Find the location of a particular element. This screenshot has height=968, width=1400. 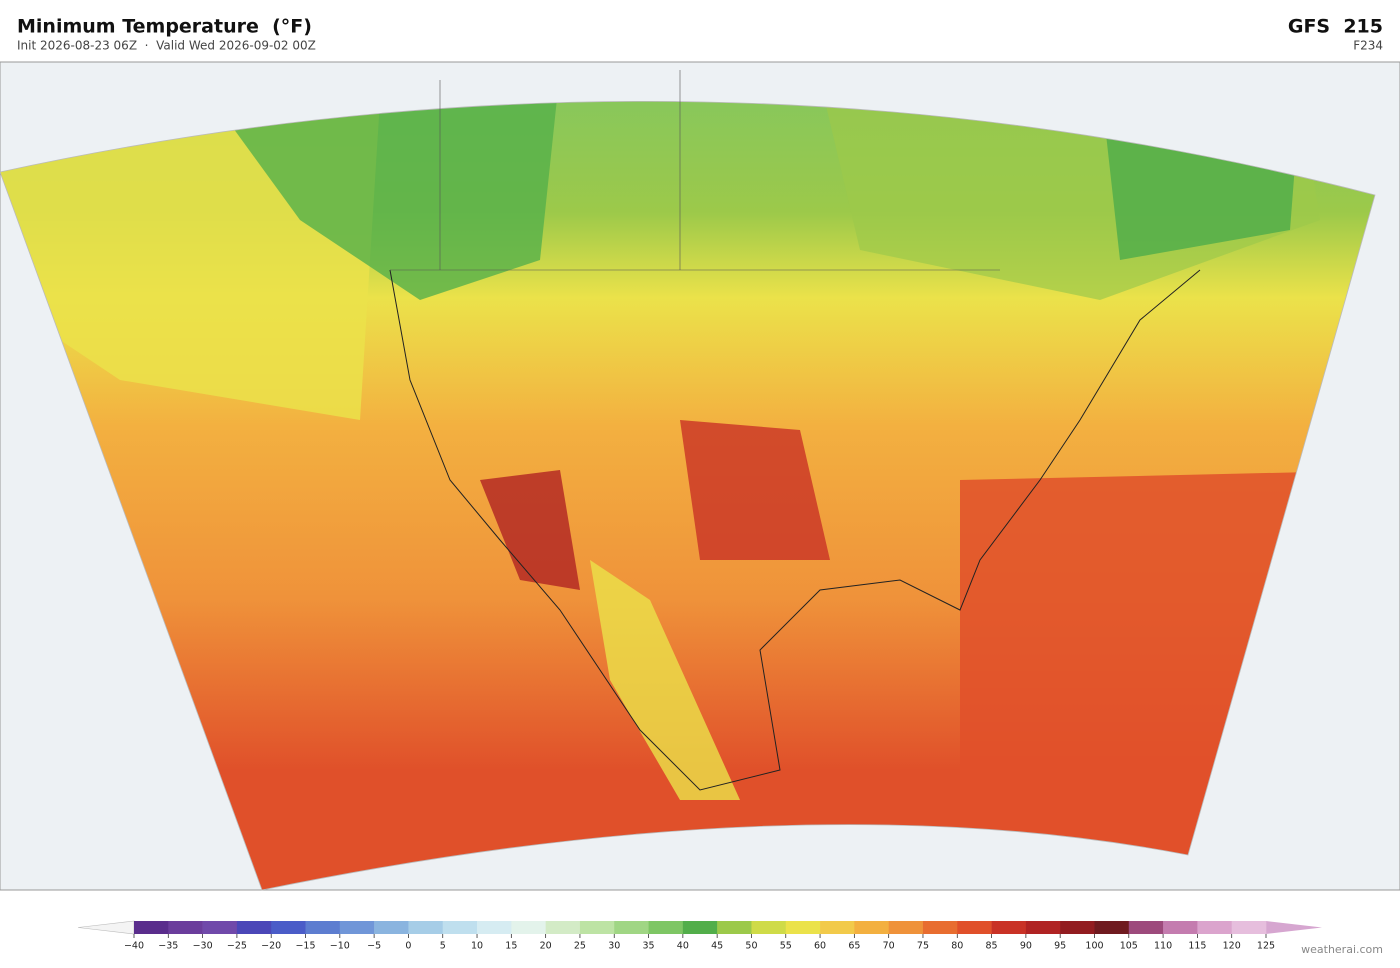

colorbar-tick-label: 115 is located at coordinates (1197, 946).